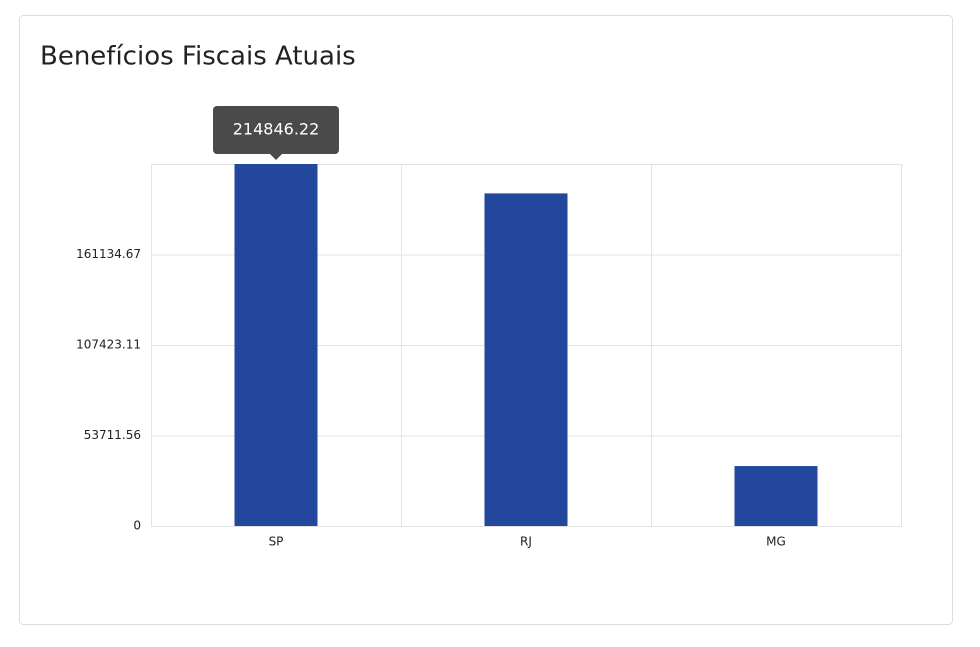 This screenshot has width=980, height=647. I want to click on y-tick-label: 53711.56, so click(112, 435).